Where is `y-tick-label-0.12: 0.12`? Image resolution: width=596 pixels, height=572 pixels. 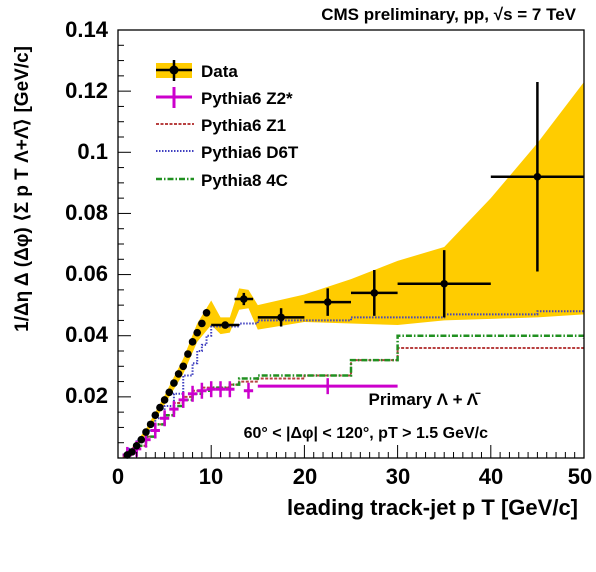
y-tick-label-0.12: 0.12 is located at coordinates (86, 90).